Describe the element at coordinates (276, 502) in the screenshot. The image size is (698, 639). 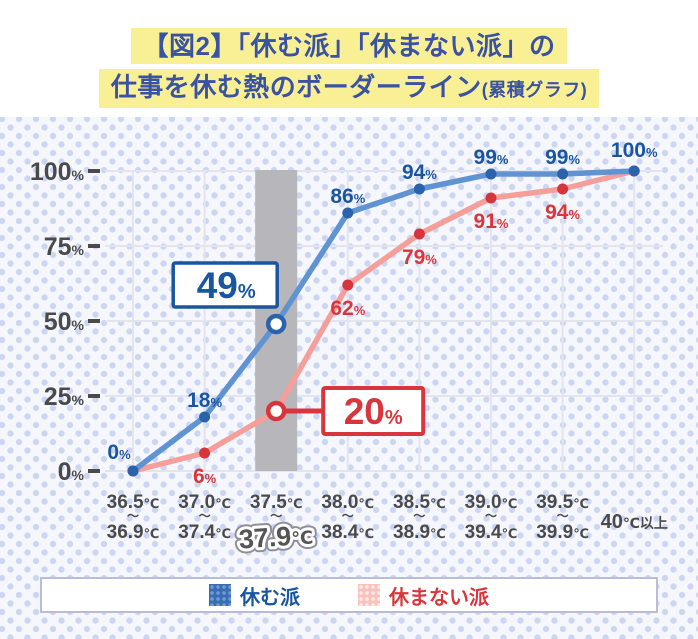
I see `x-axis-label: 37.5℃` at that location.